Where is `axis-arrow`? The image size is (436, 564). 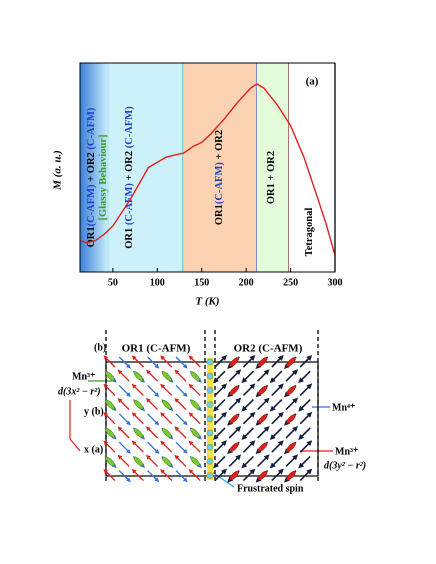 axis-arrow is located at coordinates (75, 445).